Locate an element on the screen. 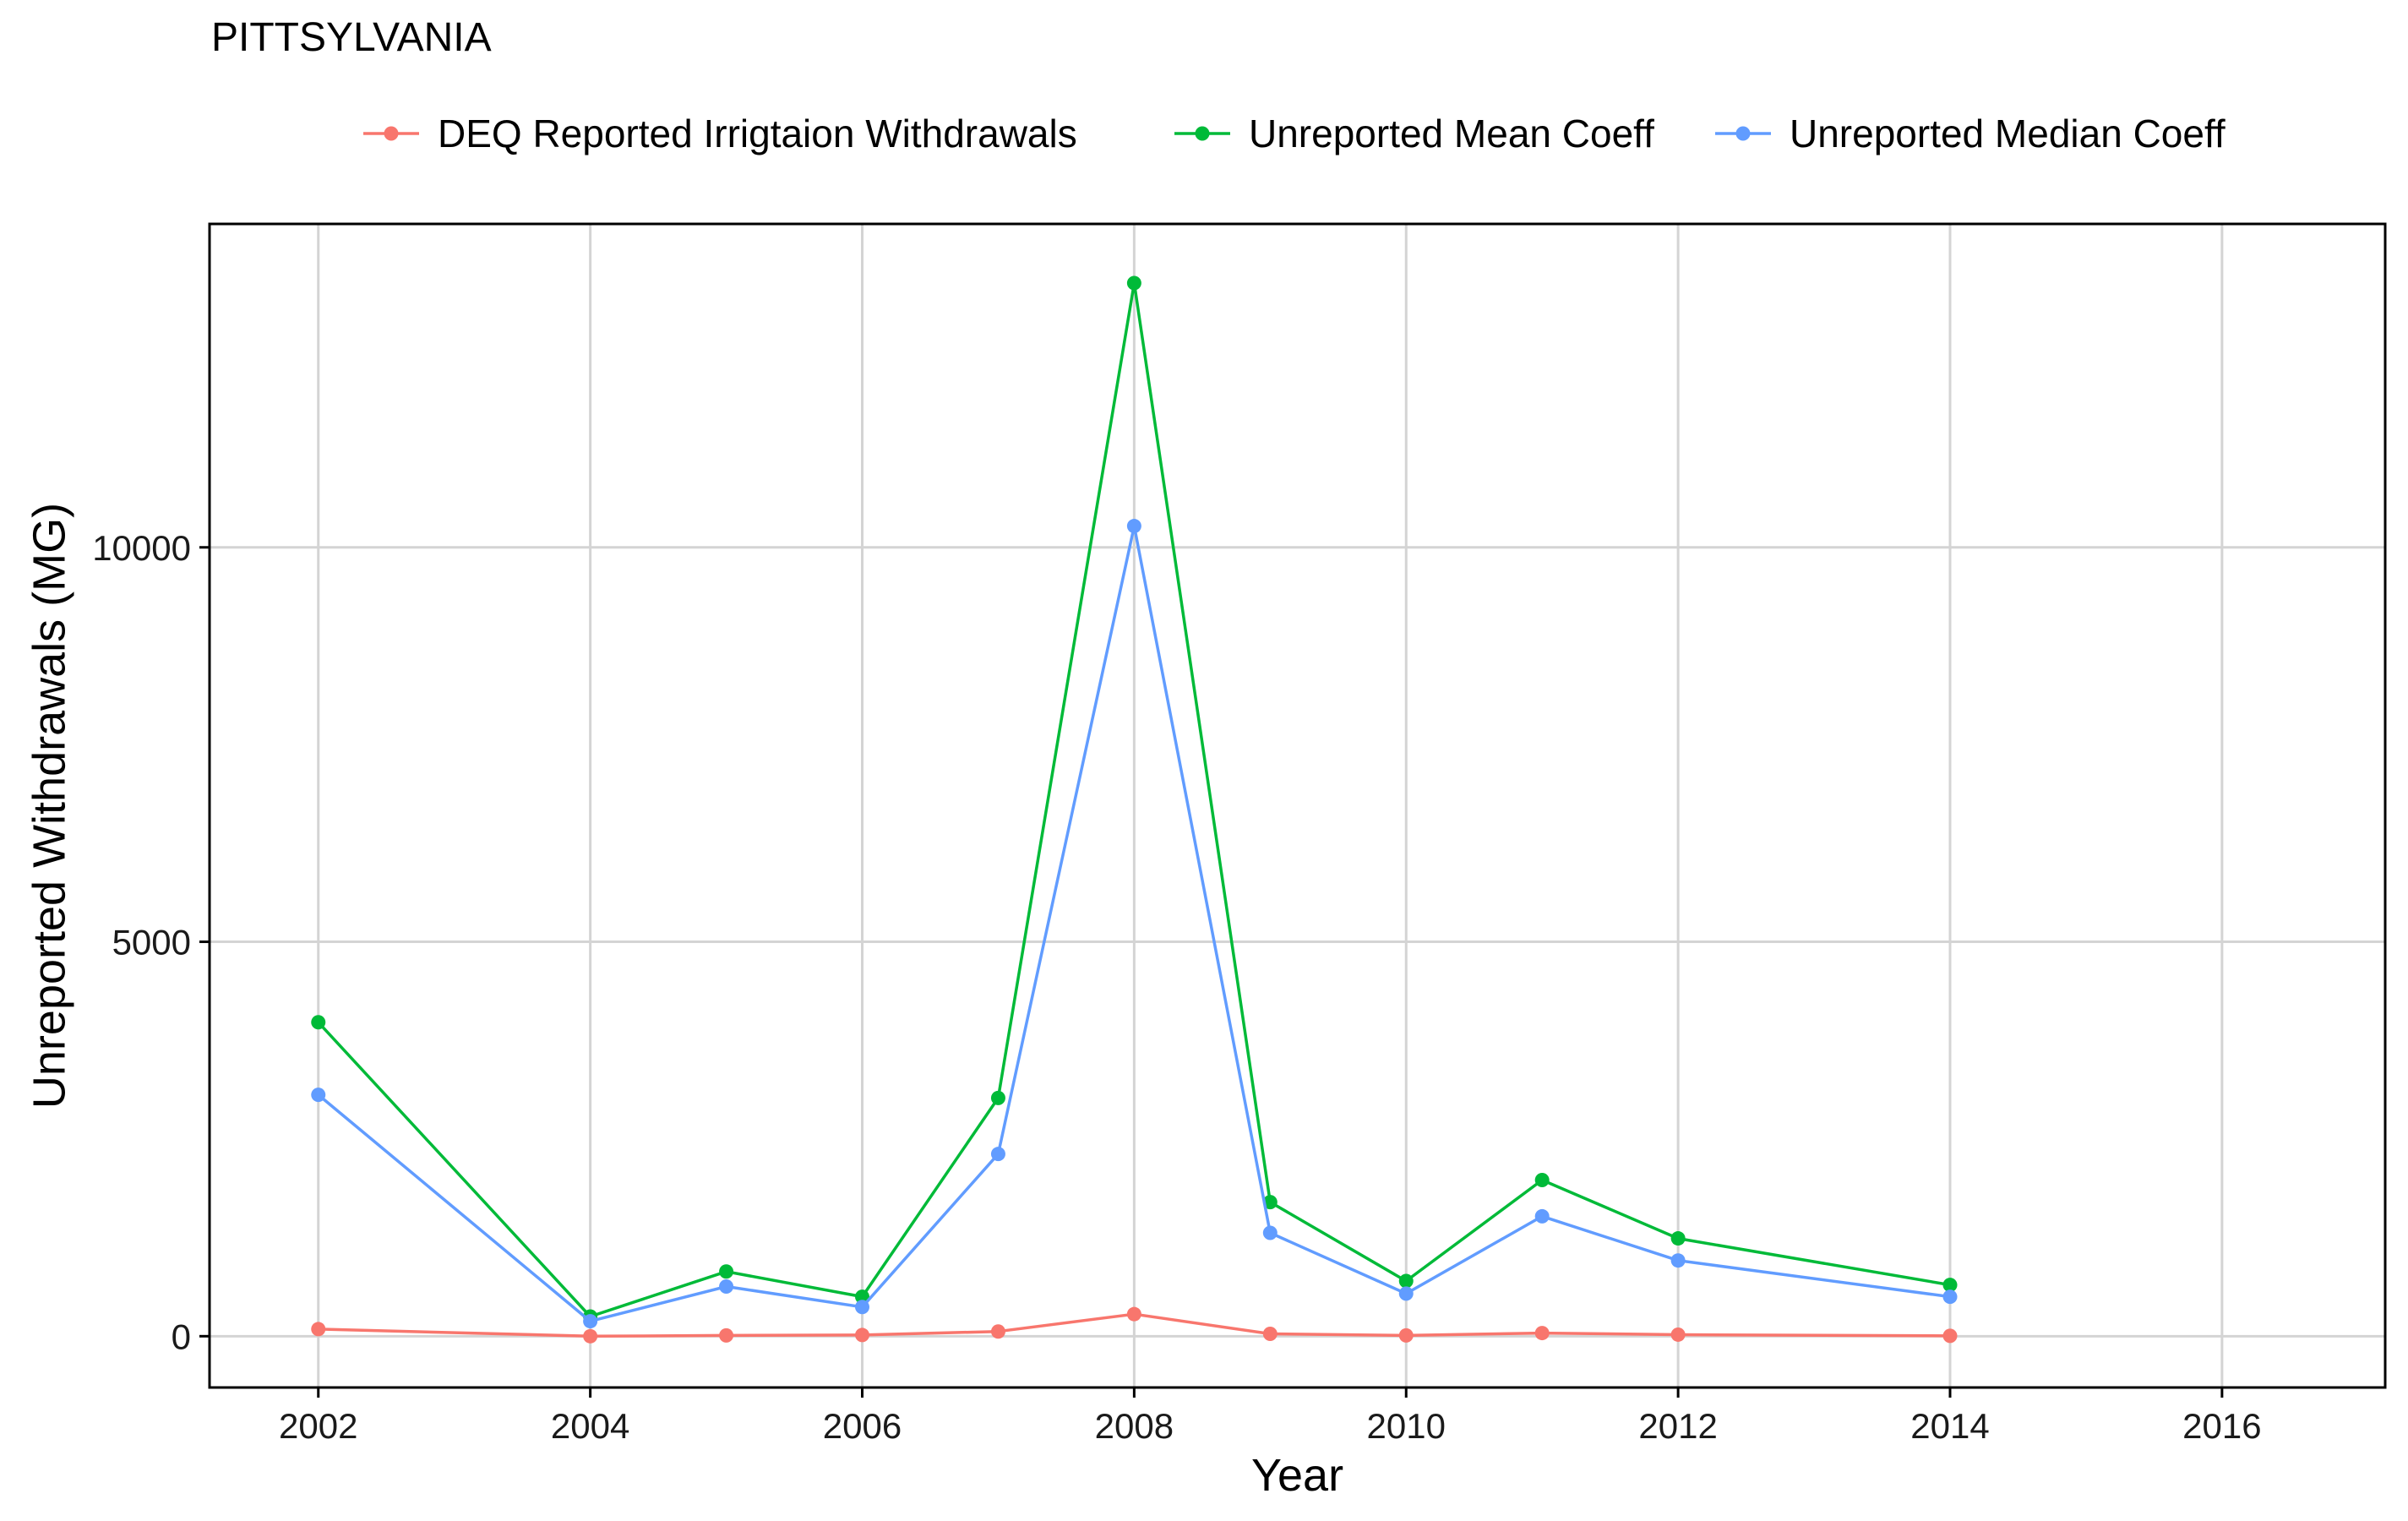 The width and height of the screenshot is (2408, 1521). x-tick-label: 2006 is located at coordinates (862, 1426).